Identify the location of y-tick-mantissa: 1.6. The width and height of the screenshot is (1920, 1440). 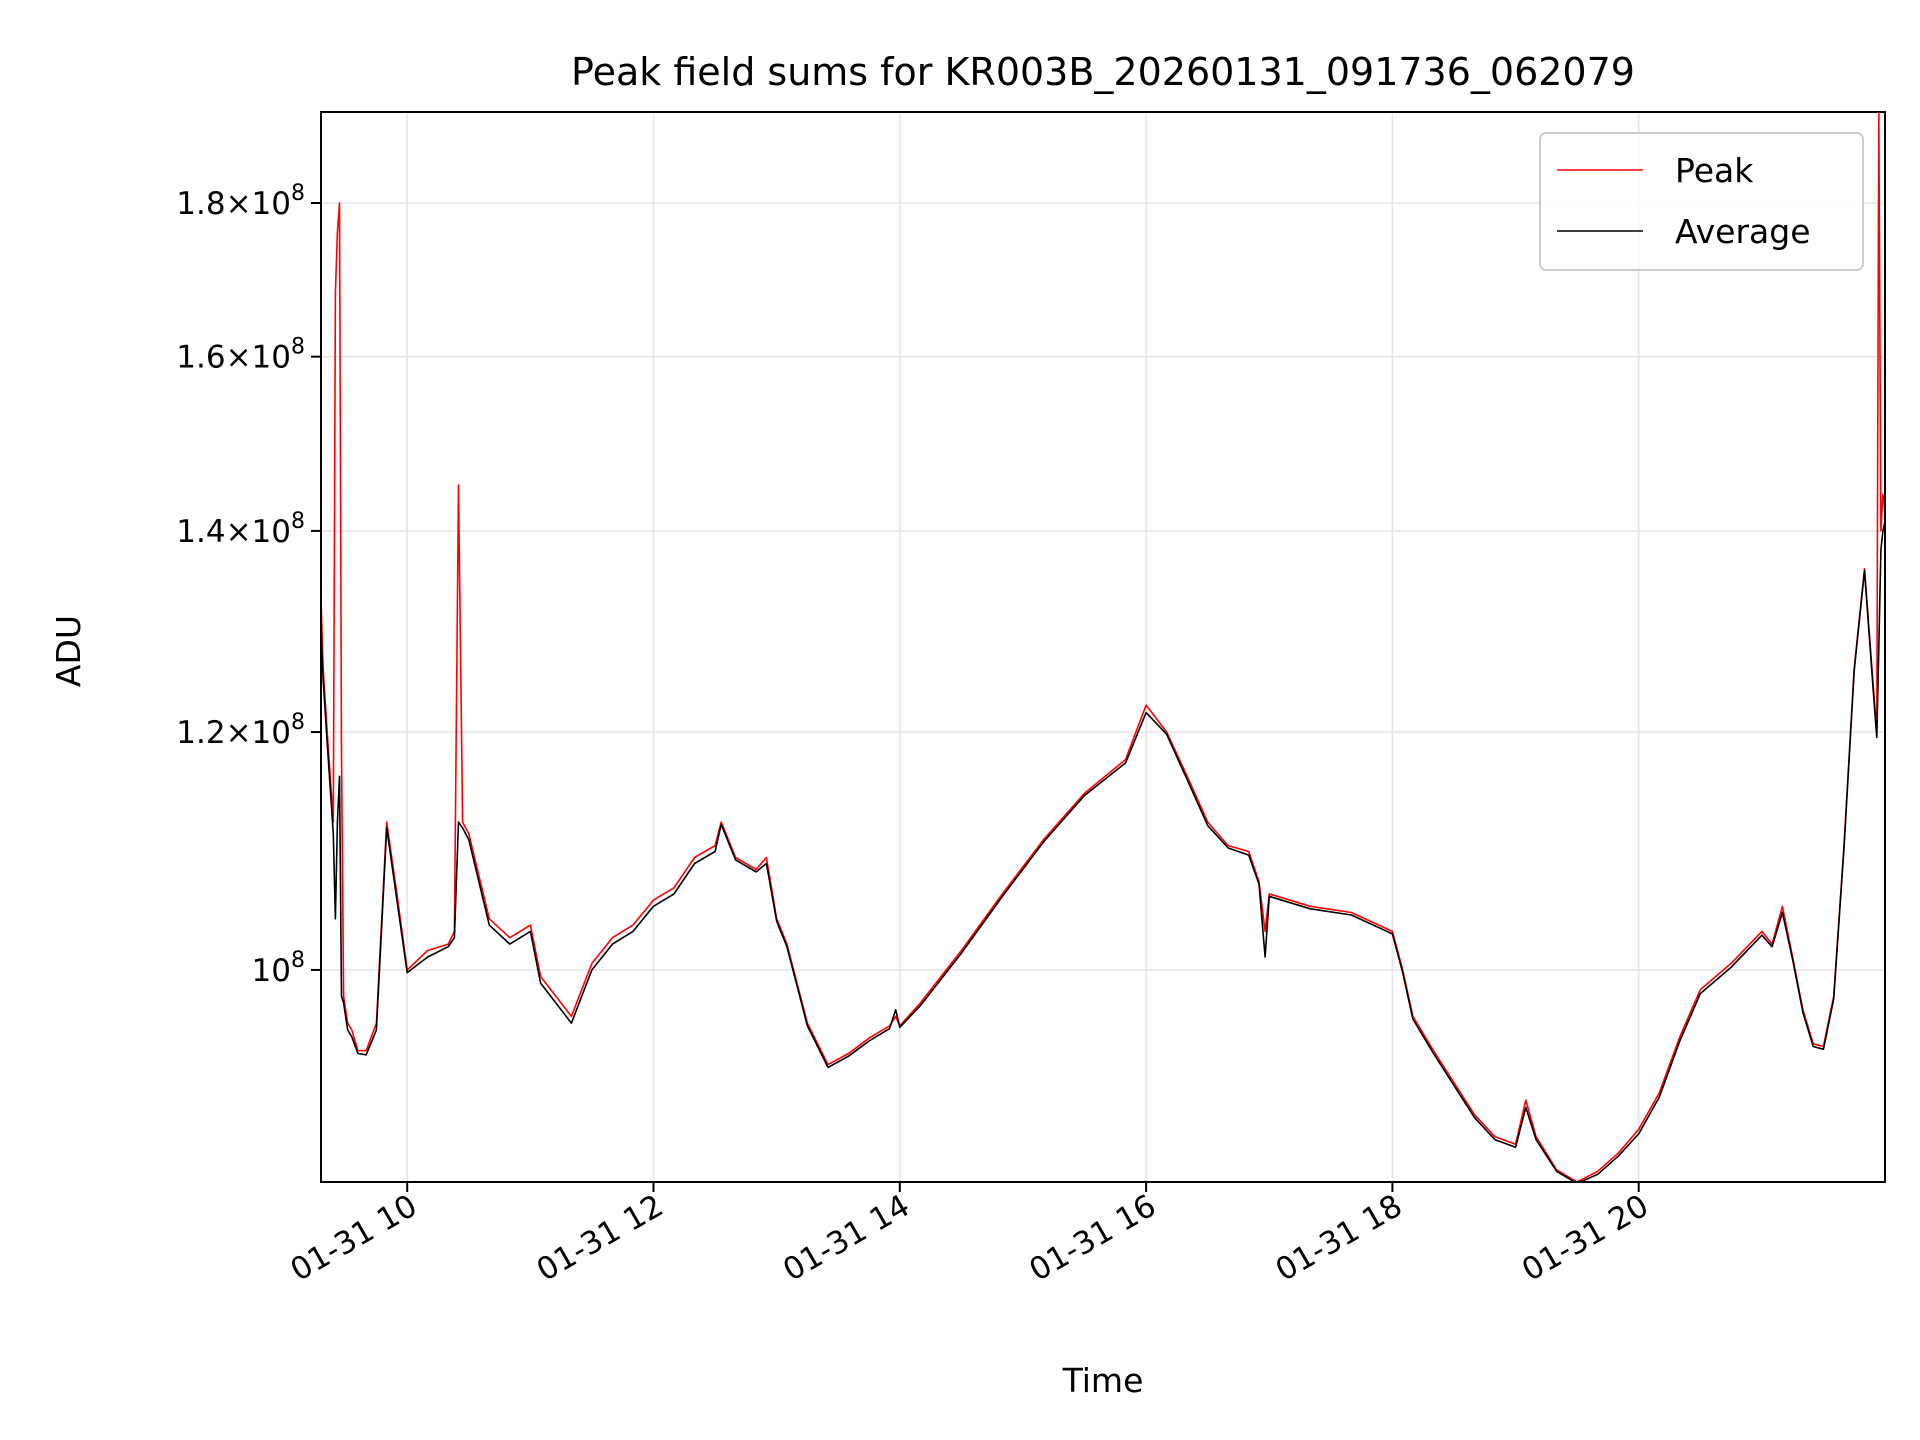
(200, 358).